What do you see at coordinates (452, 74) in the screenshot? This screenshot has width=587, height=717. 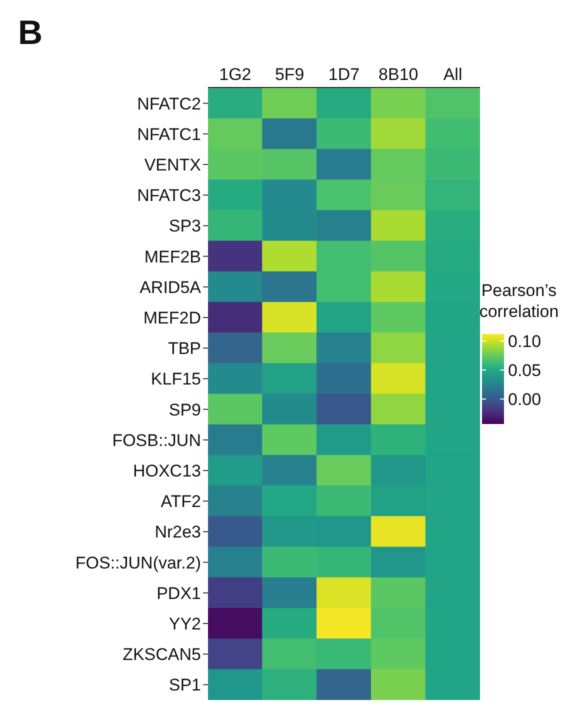 I see `x-tick-label: All` at bounding box center [452, 74].